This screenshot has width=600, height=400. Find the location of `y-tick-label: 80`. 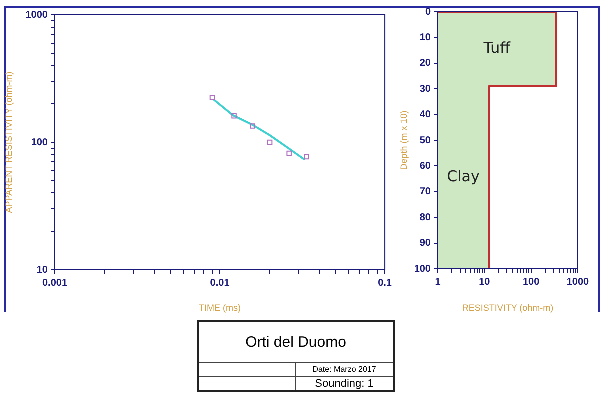

y-tick-label: 80 is located at coordinates (426, 218).